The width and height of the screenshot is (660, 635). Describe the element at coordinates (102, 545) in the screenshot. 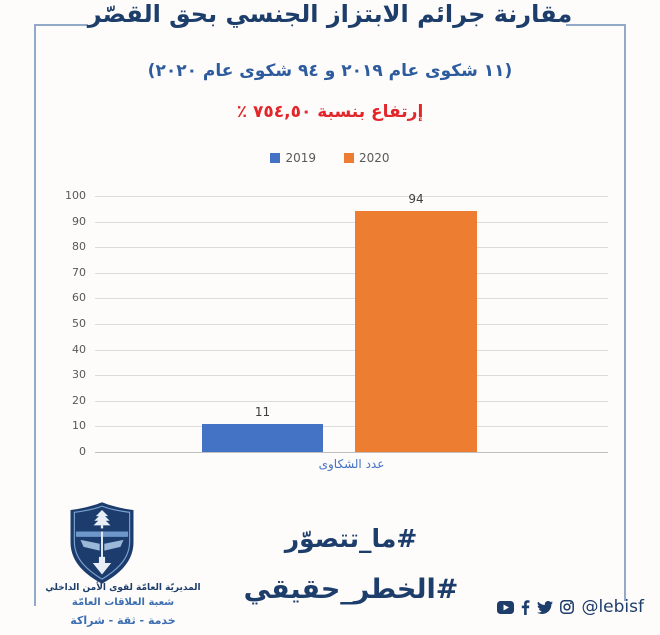

I see `emblem-staff` at that location.